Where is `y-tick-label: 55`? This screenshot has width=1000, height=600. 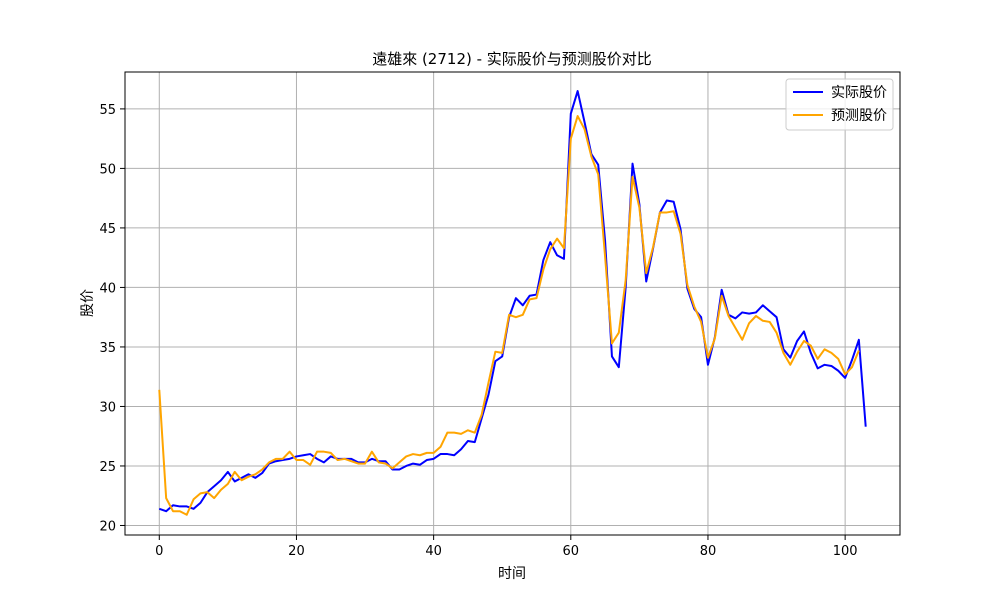 y-tick-label: 55 is located at coordinates (107, 110).